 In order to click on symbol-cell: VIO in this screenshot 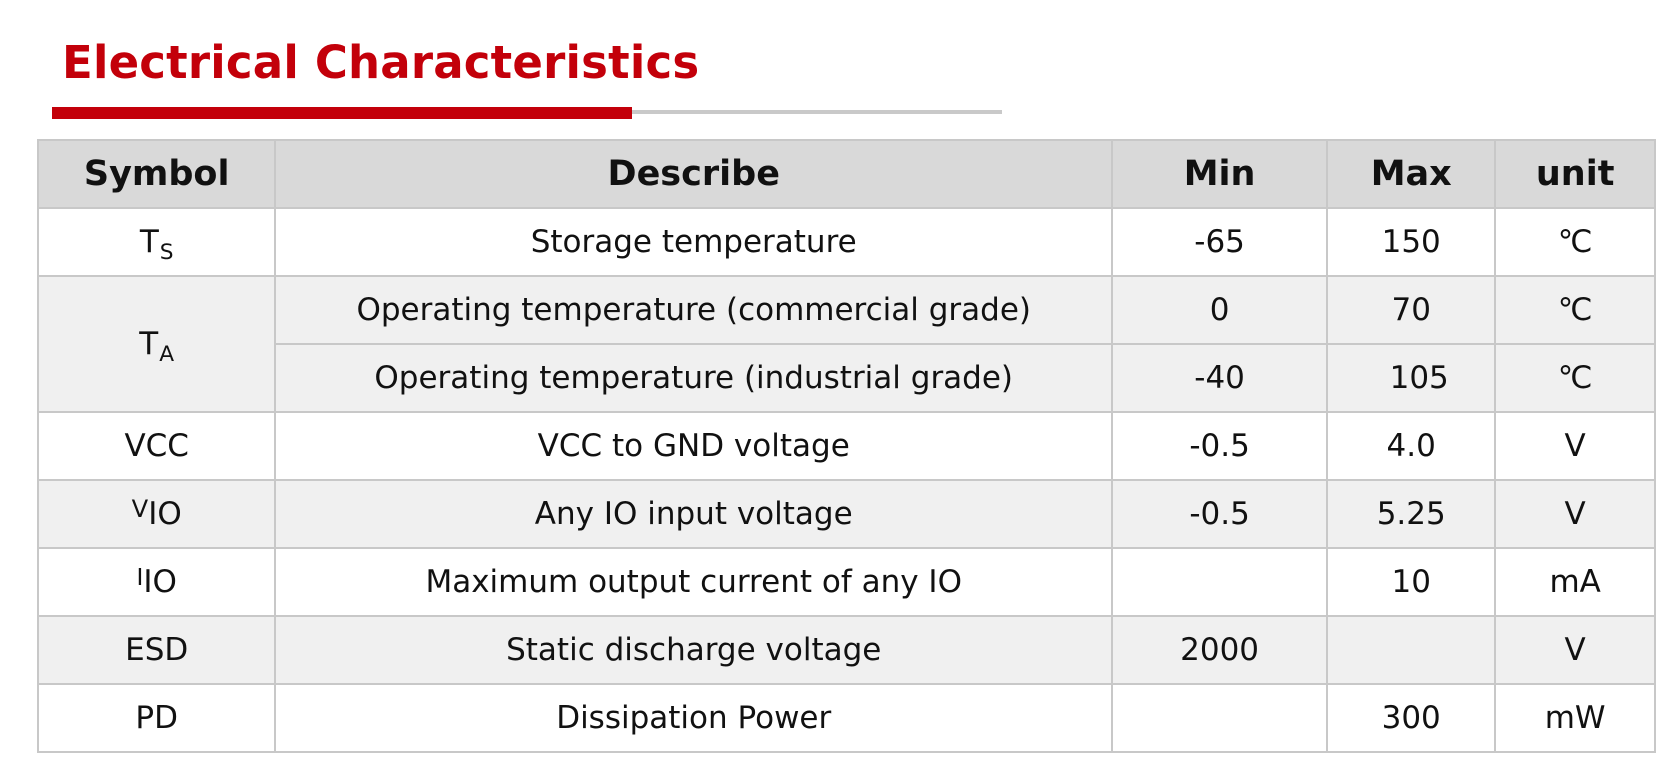, I will do `click(156, 514)`.